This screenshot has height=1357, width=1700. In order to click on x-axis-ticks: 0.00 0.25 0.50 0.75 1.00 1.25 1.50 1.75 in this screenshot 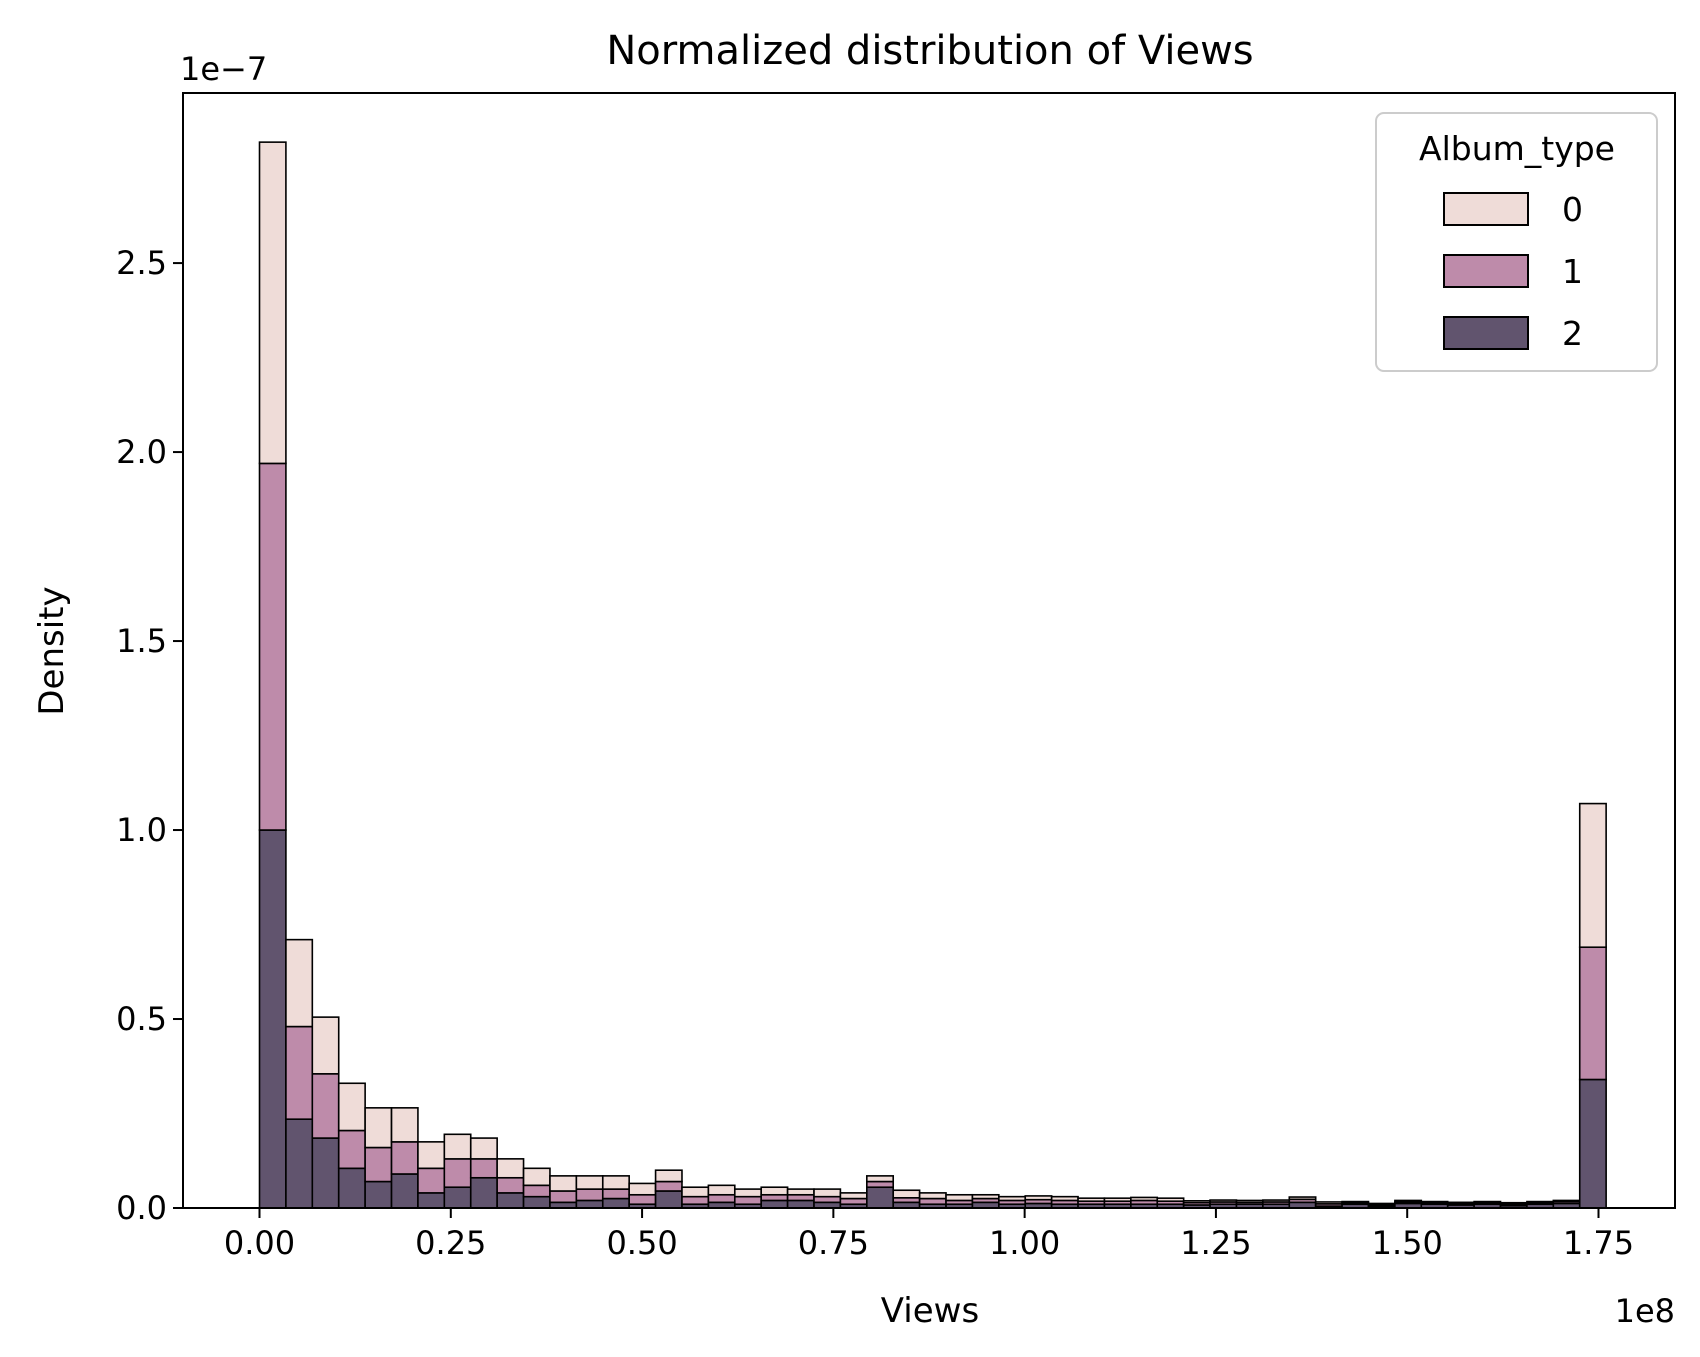, I will do `click(929, 1235)`.